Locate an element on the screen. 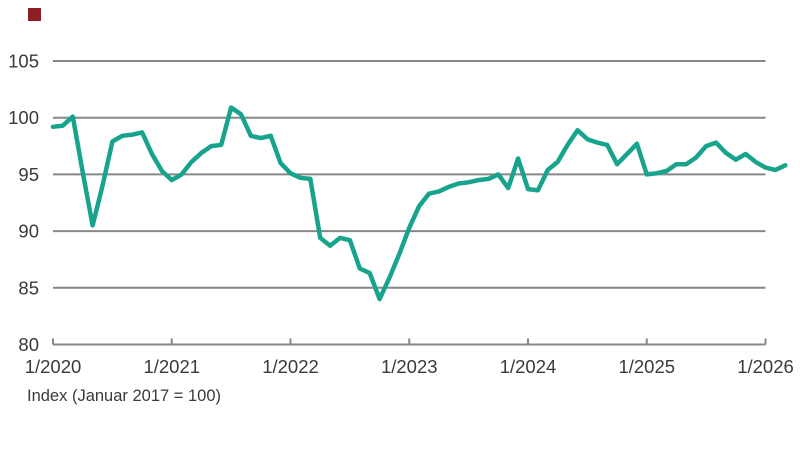 Image resolution: width=800 pixels, height=450 pixels. x-axis-label-1-2024: 1/2024 is located at coordinates (528, 366).